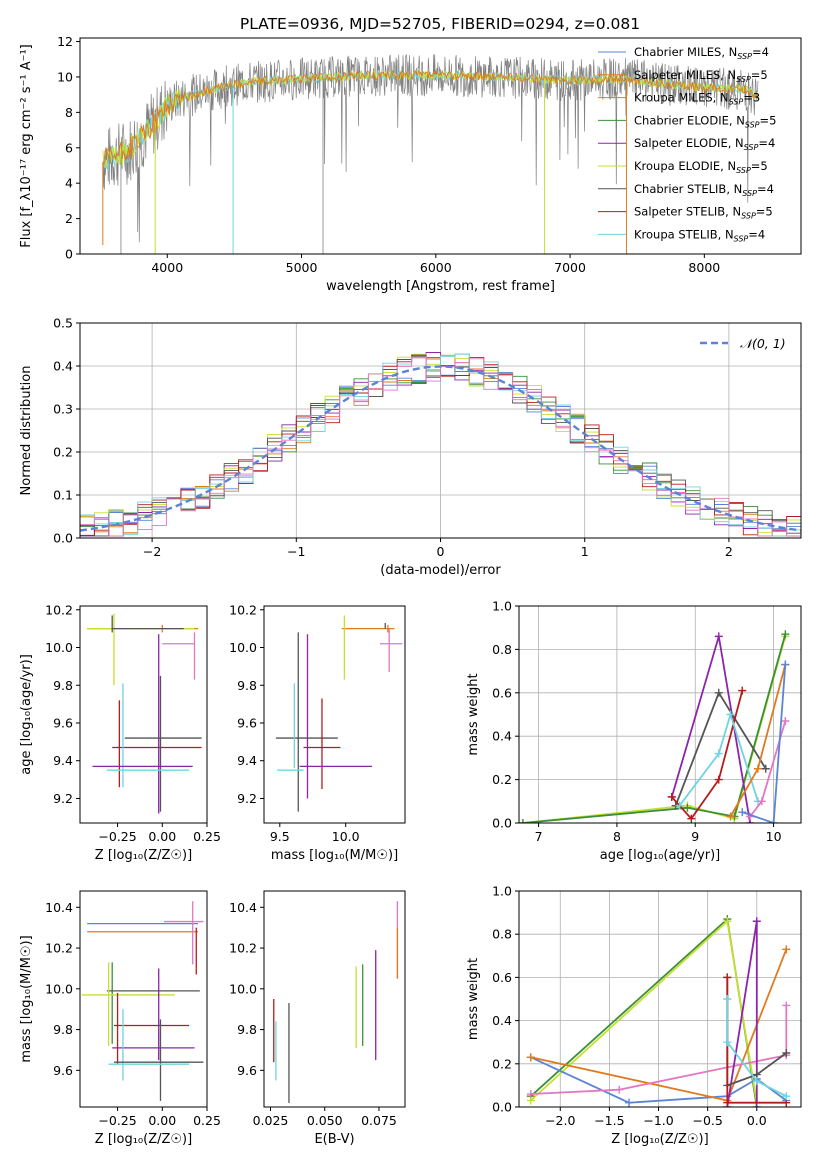  What do you see at coordinates (379, 1120) in the screenshot?
I see `x-tick-label: 0.075` at bounding box center [379, 1120].